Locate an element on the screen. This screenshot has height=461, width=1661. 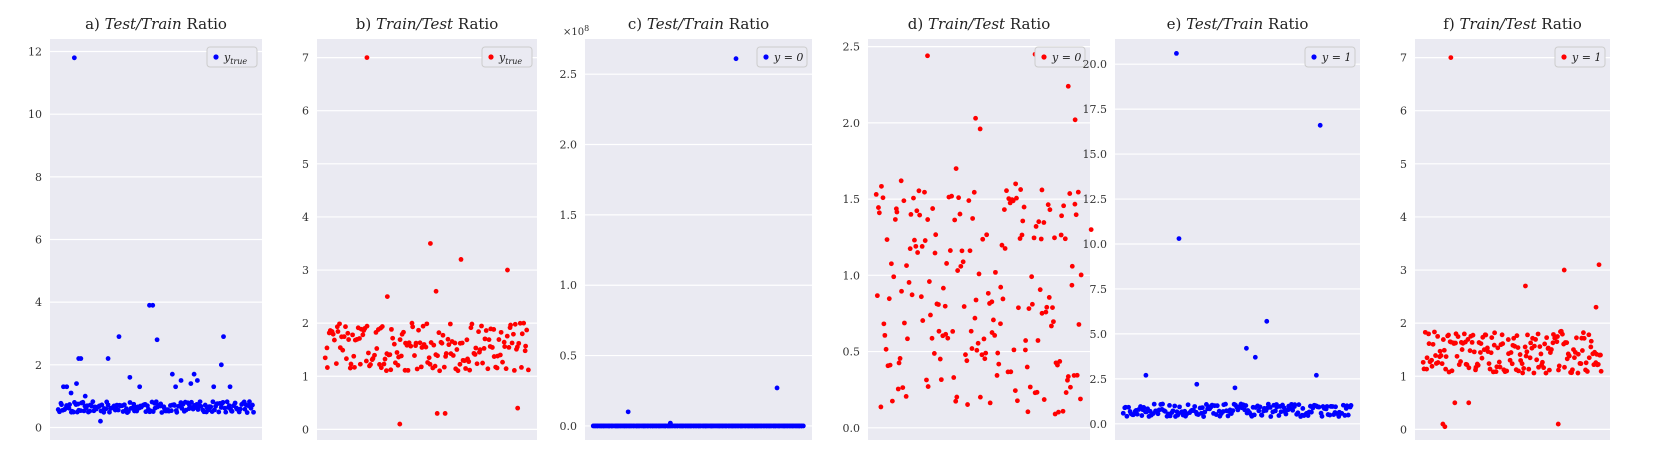
plot-area is located at coordinates (979, 239).